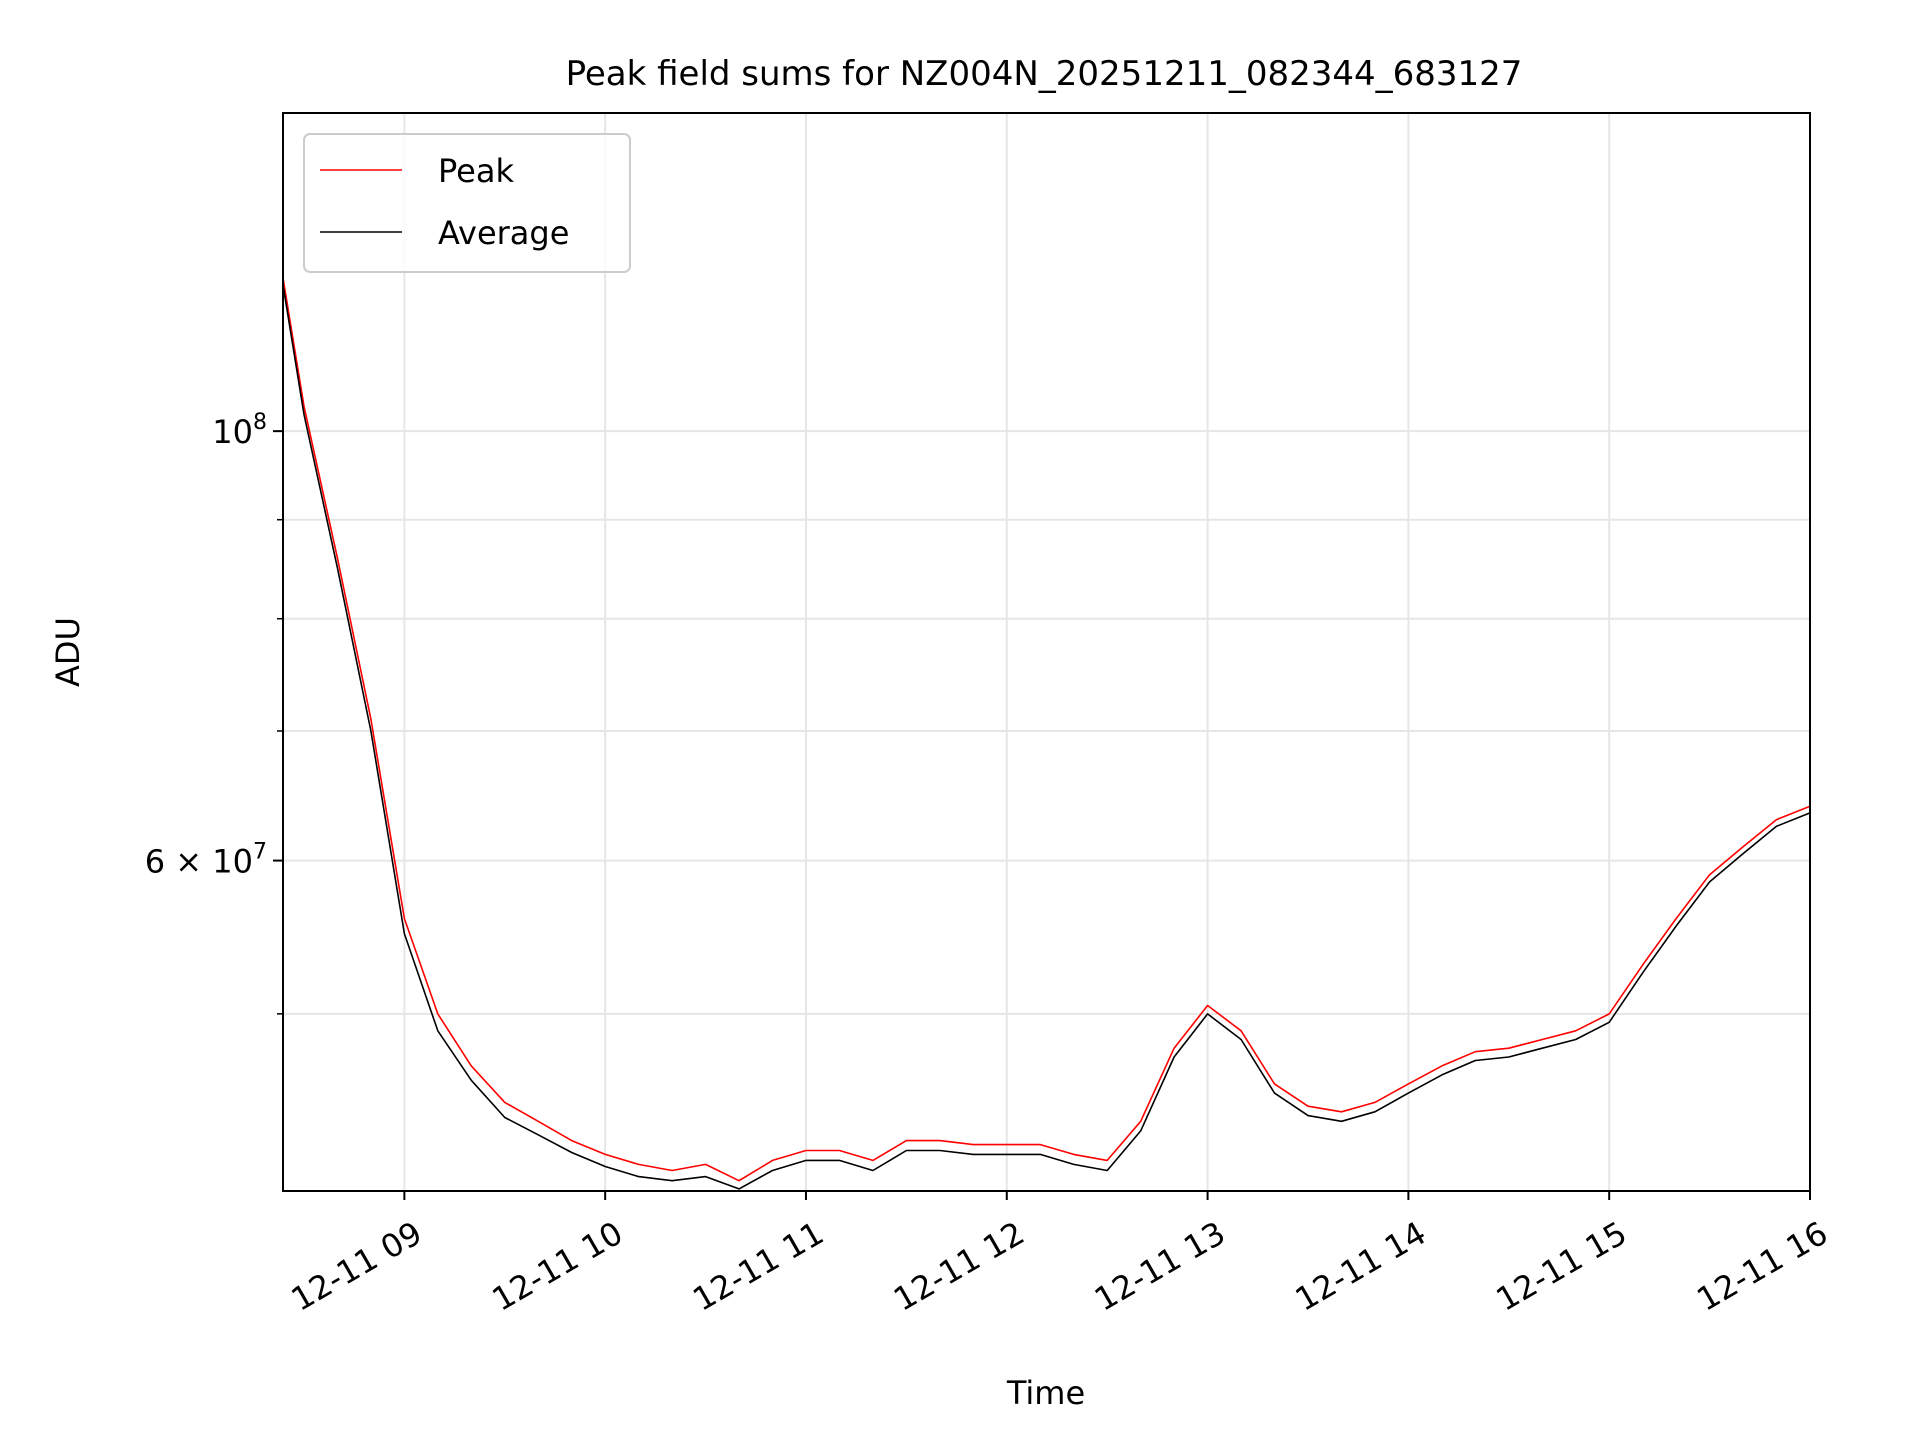 The image size is (1920, 1440). Describe the element at coordinates (214, 712) in the screenshot. I see `y-axis: 108 6 × 107` at that location.